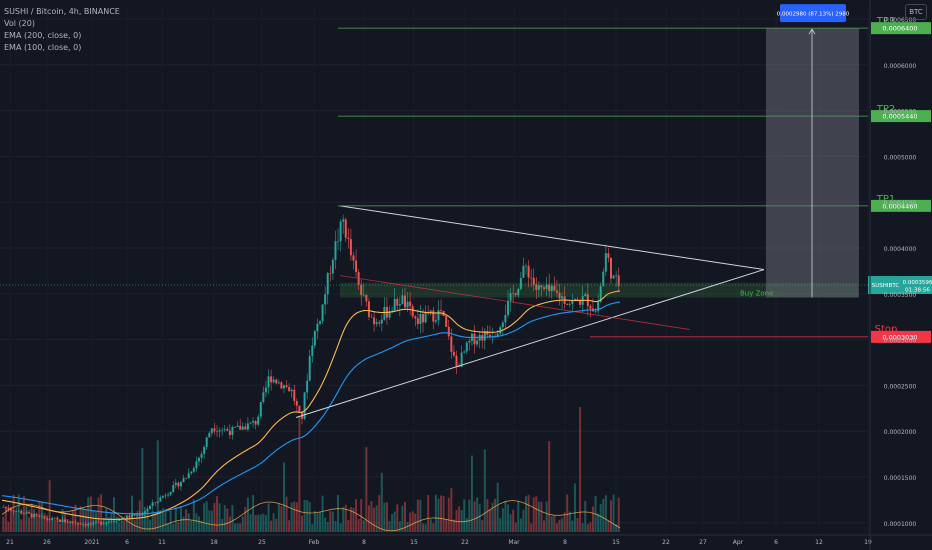 Image resolution: width=932 pixels, height=550 pixels. I want to click on ema100-indicator: EMA (100, close, 0), so click(43, 47).